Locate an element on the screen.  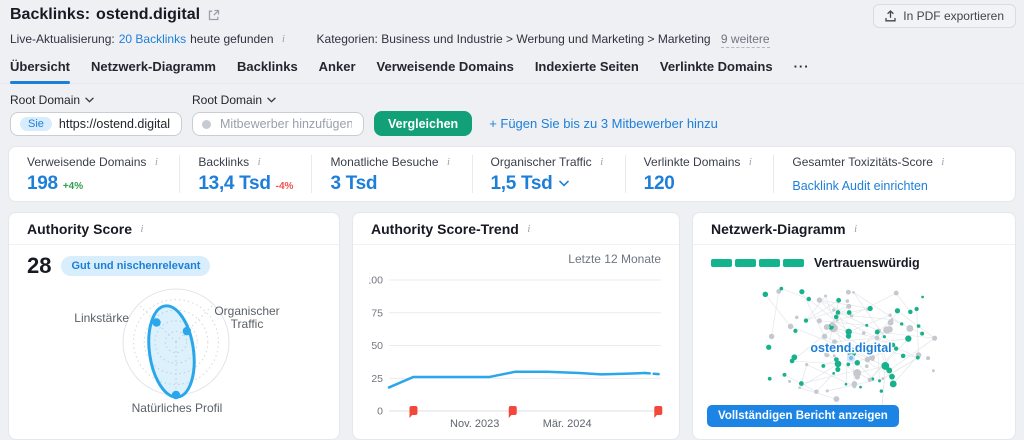
metric-label: Backlinks is located at coordinates (224, 162).